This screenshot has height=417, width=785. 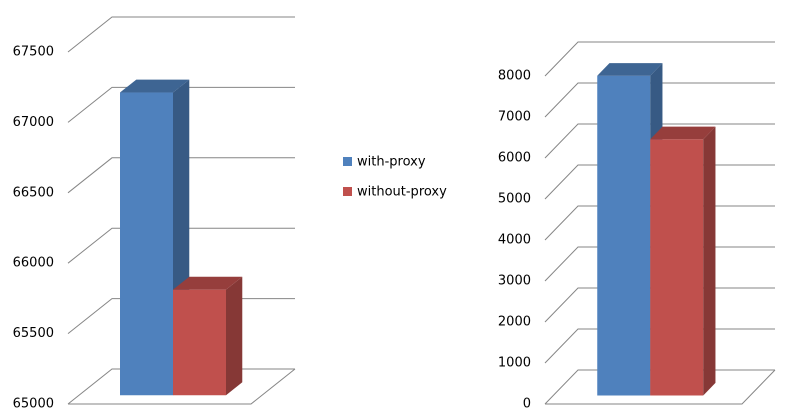 I want to click on y-tick-label: 66000, so click(x=33, y=263).